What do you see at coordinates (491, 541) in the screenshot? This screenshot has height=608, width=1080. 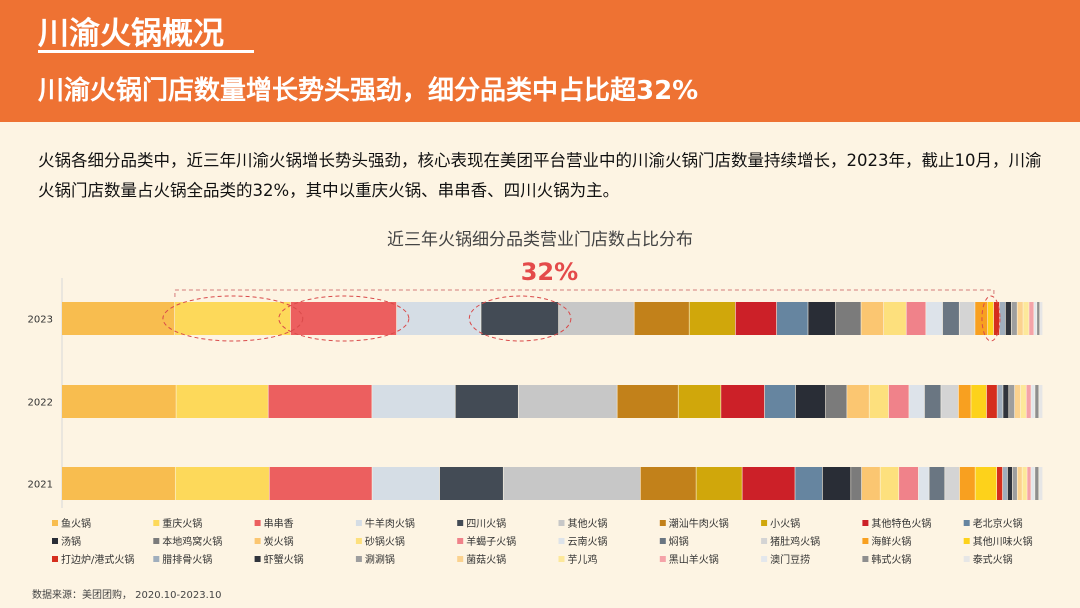 I see `legend-label: 羊蝎子火锅` at bounding box center [491, 541].